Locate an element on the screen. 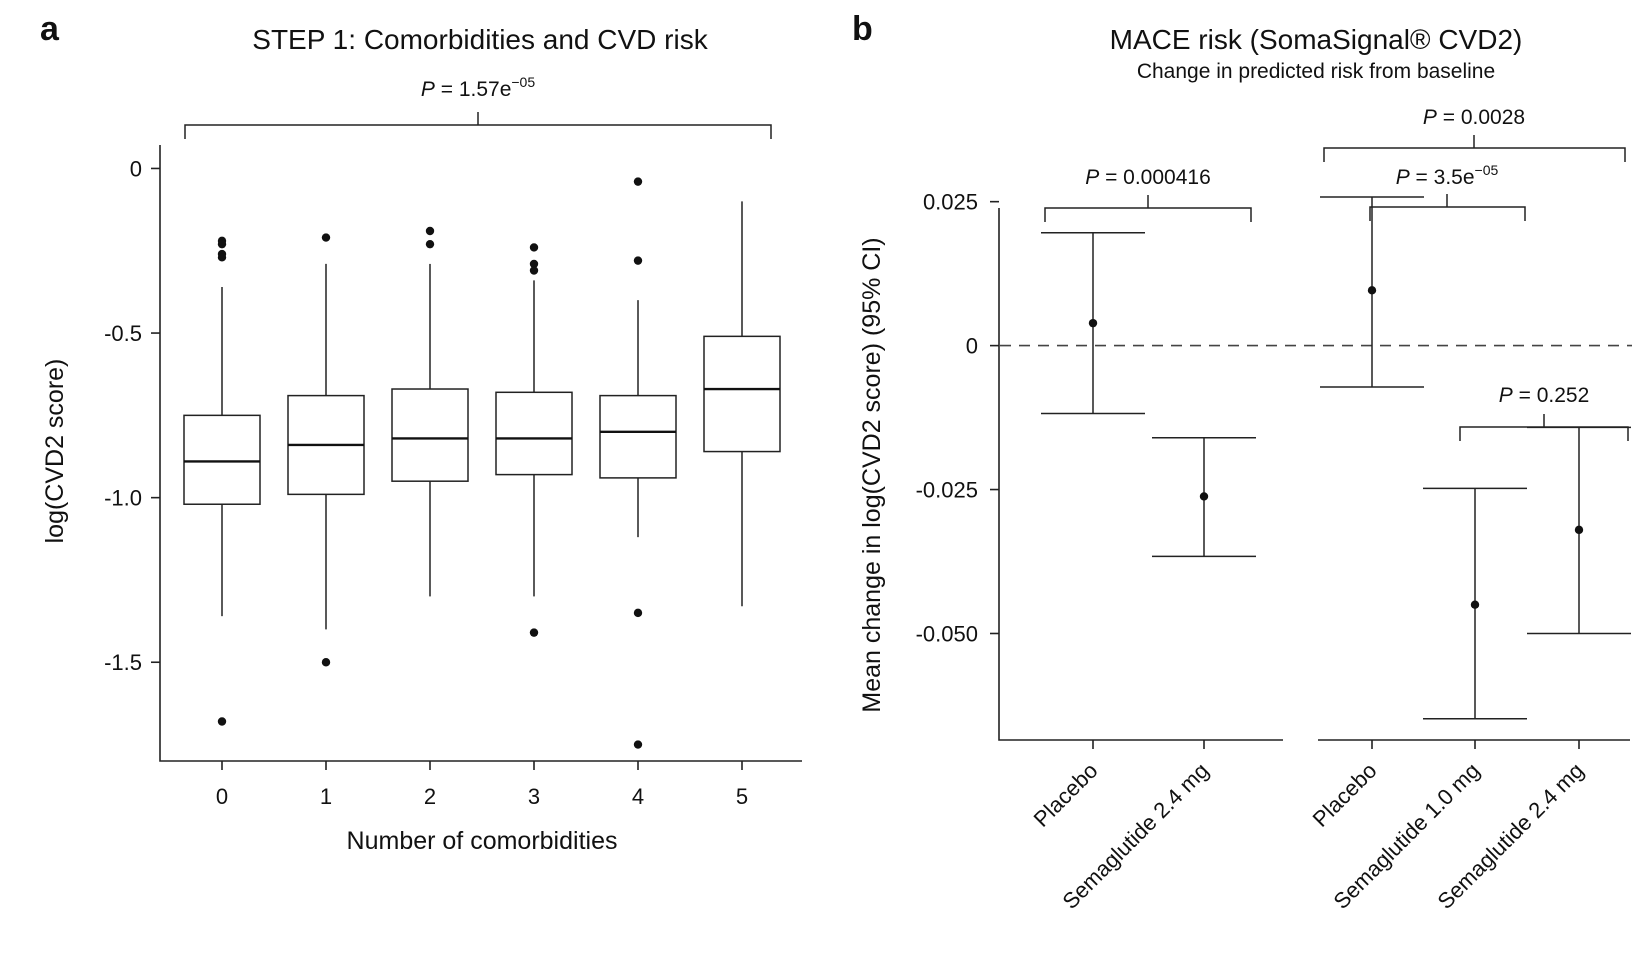 Image resolution: width=1642 pixels, height=968 pixels. bracket-placebo-vs-sema24-right is located at coordinates (1474, 154).